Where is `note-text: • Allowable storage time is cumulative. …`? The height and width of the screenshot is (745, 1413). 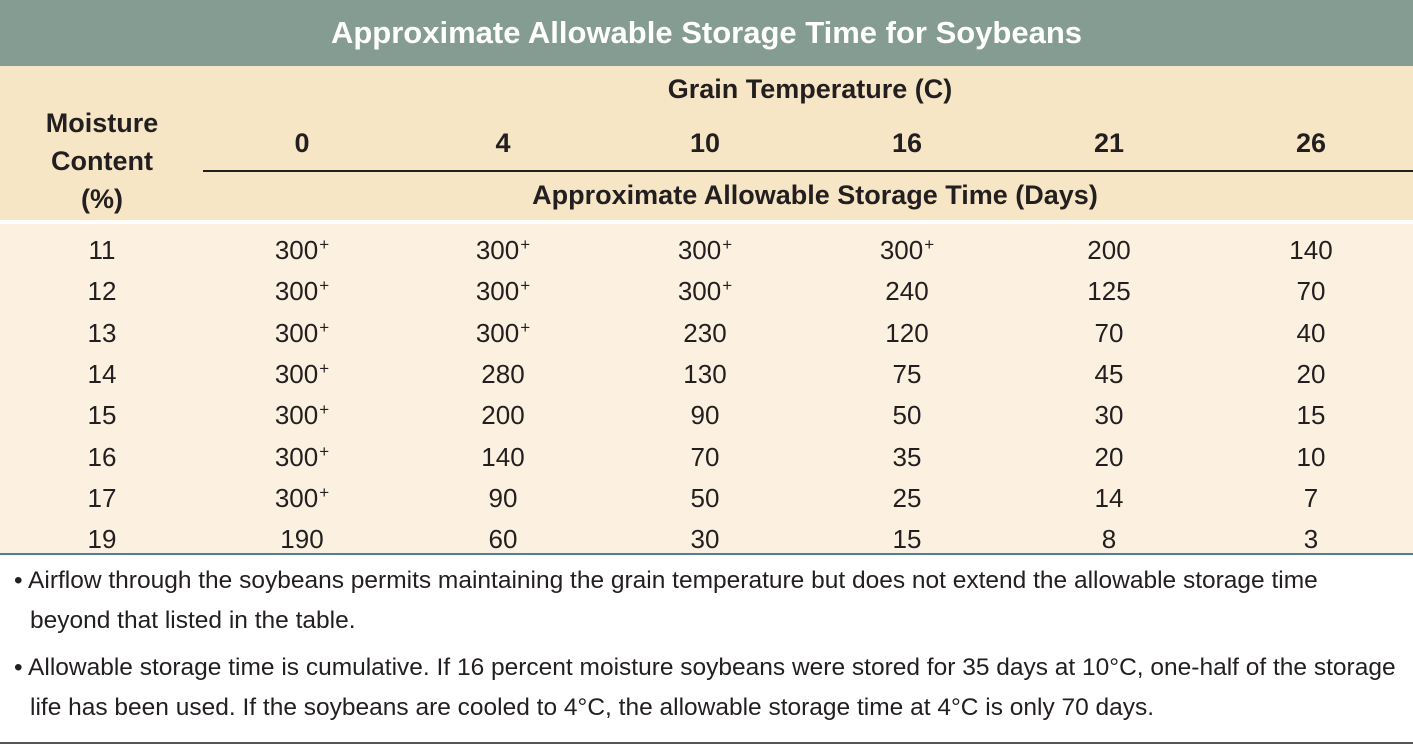
note-text: • Allowable storage time is cumulative. … is located at coordinates (705, 687).